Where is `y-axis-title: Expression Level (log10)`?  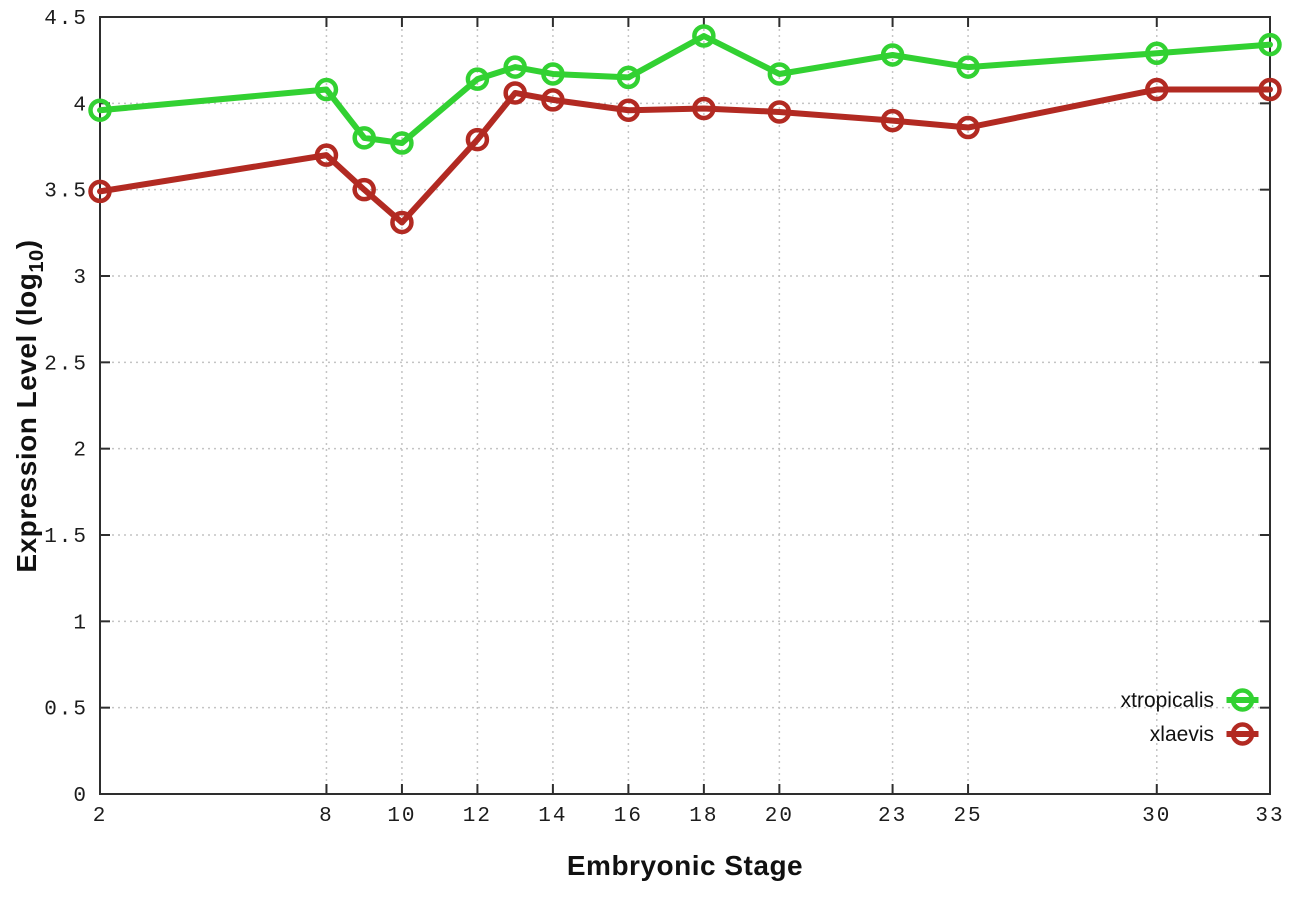
y-axis-title: Expression Level (log10) is located at coordinates (30, 405).